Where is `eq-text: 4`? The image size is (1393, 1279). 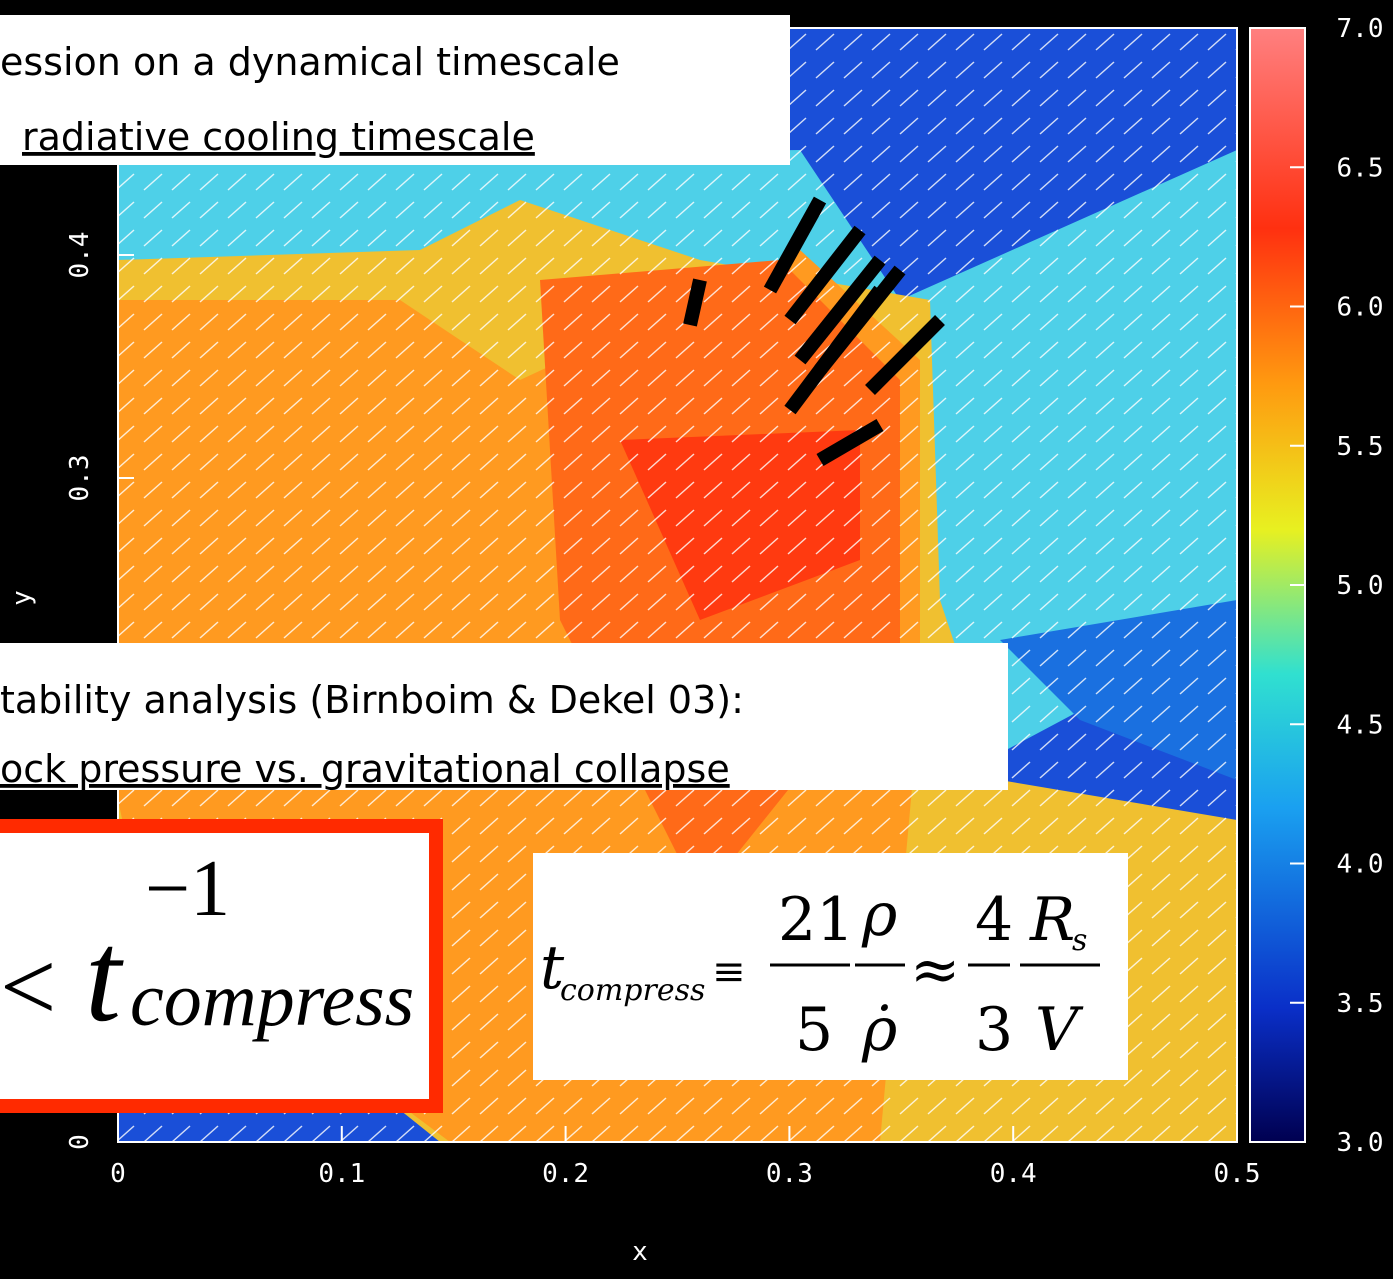 eq-text: 4 is located at coordinates (994, 920).